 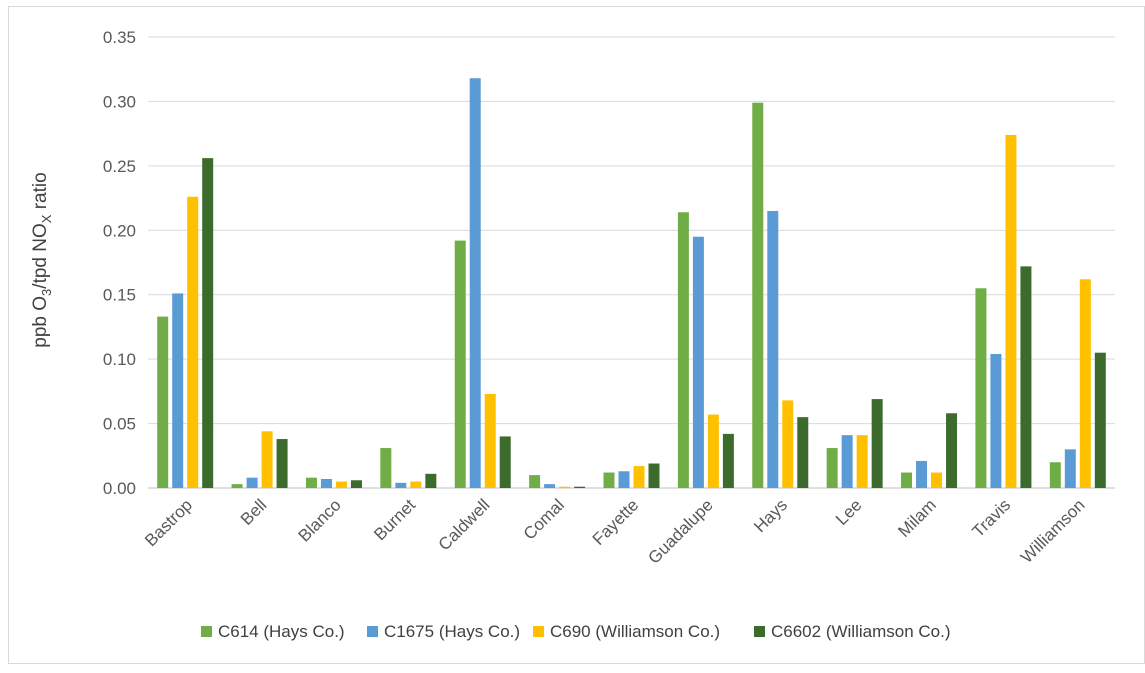 What do you see at coordinates (848, 511) in the screenshot?
I see `x-tick-label: Lee` at bounding box center [848, 511].